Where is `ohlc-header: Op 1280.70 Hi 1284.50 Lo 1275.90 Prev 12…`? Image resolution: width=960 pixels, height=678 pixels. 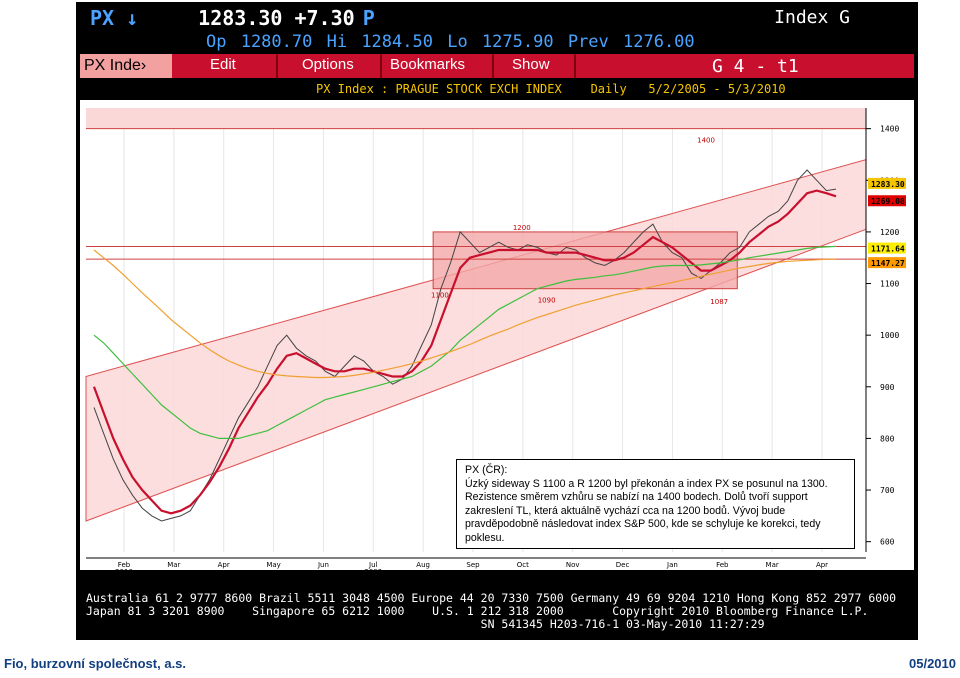 ohlc-header: Op 1280.70 Hi 1284.50 Lo 1275.90 Prev 12… is located at coordinates (450, 42).